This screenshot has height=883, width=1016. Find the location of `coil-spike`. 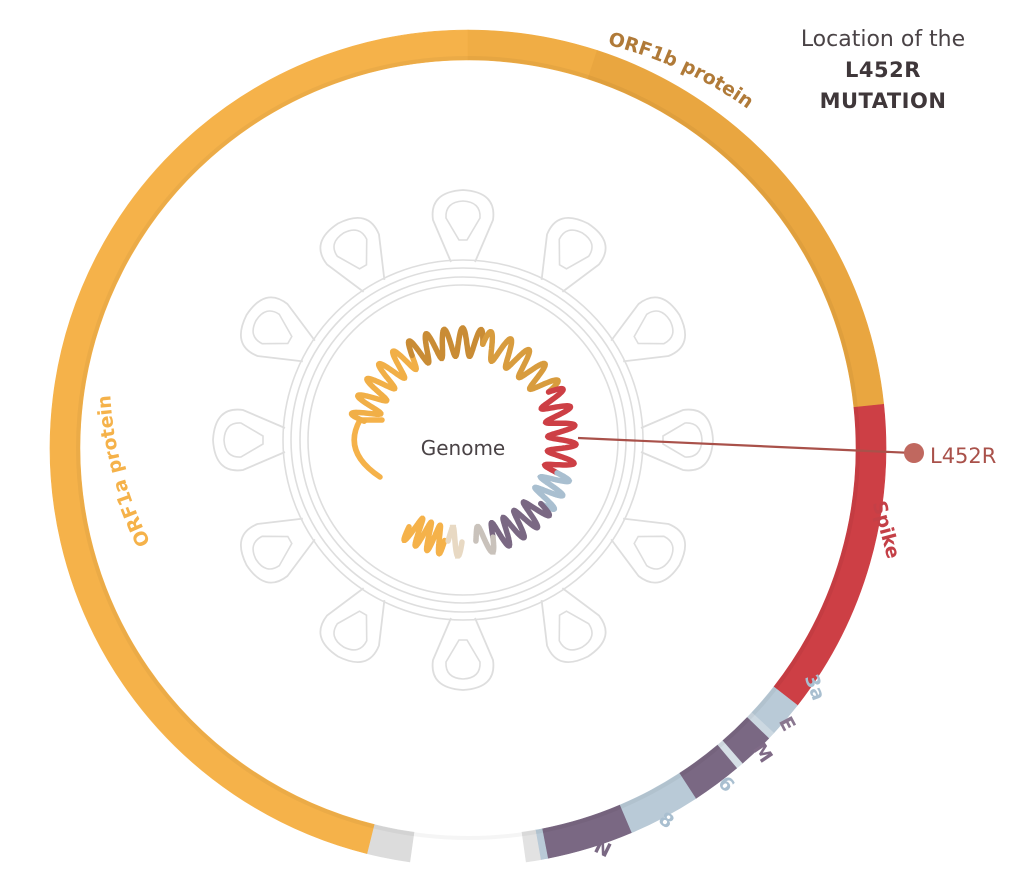

coil-spike is located at coordinates (558, 430).